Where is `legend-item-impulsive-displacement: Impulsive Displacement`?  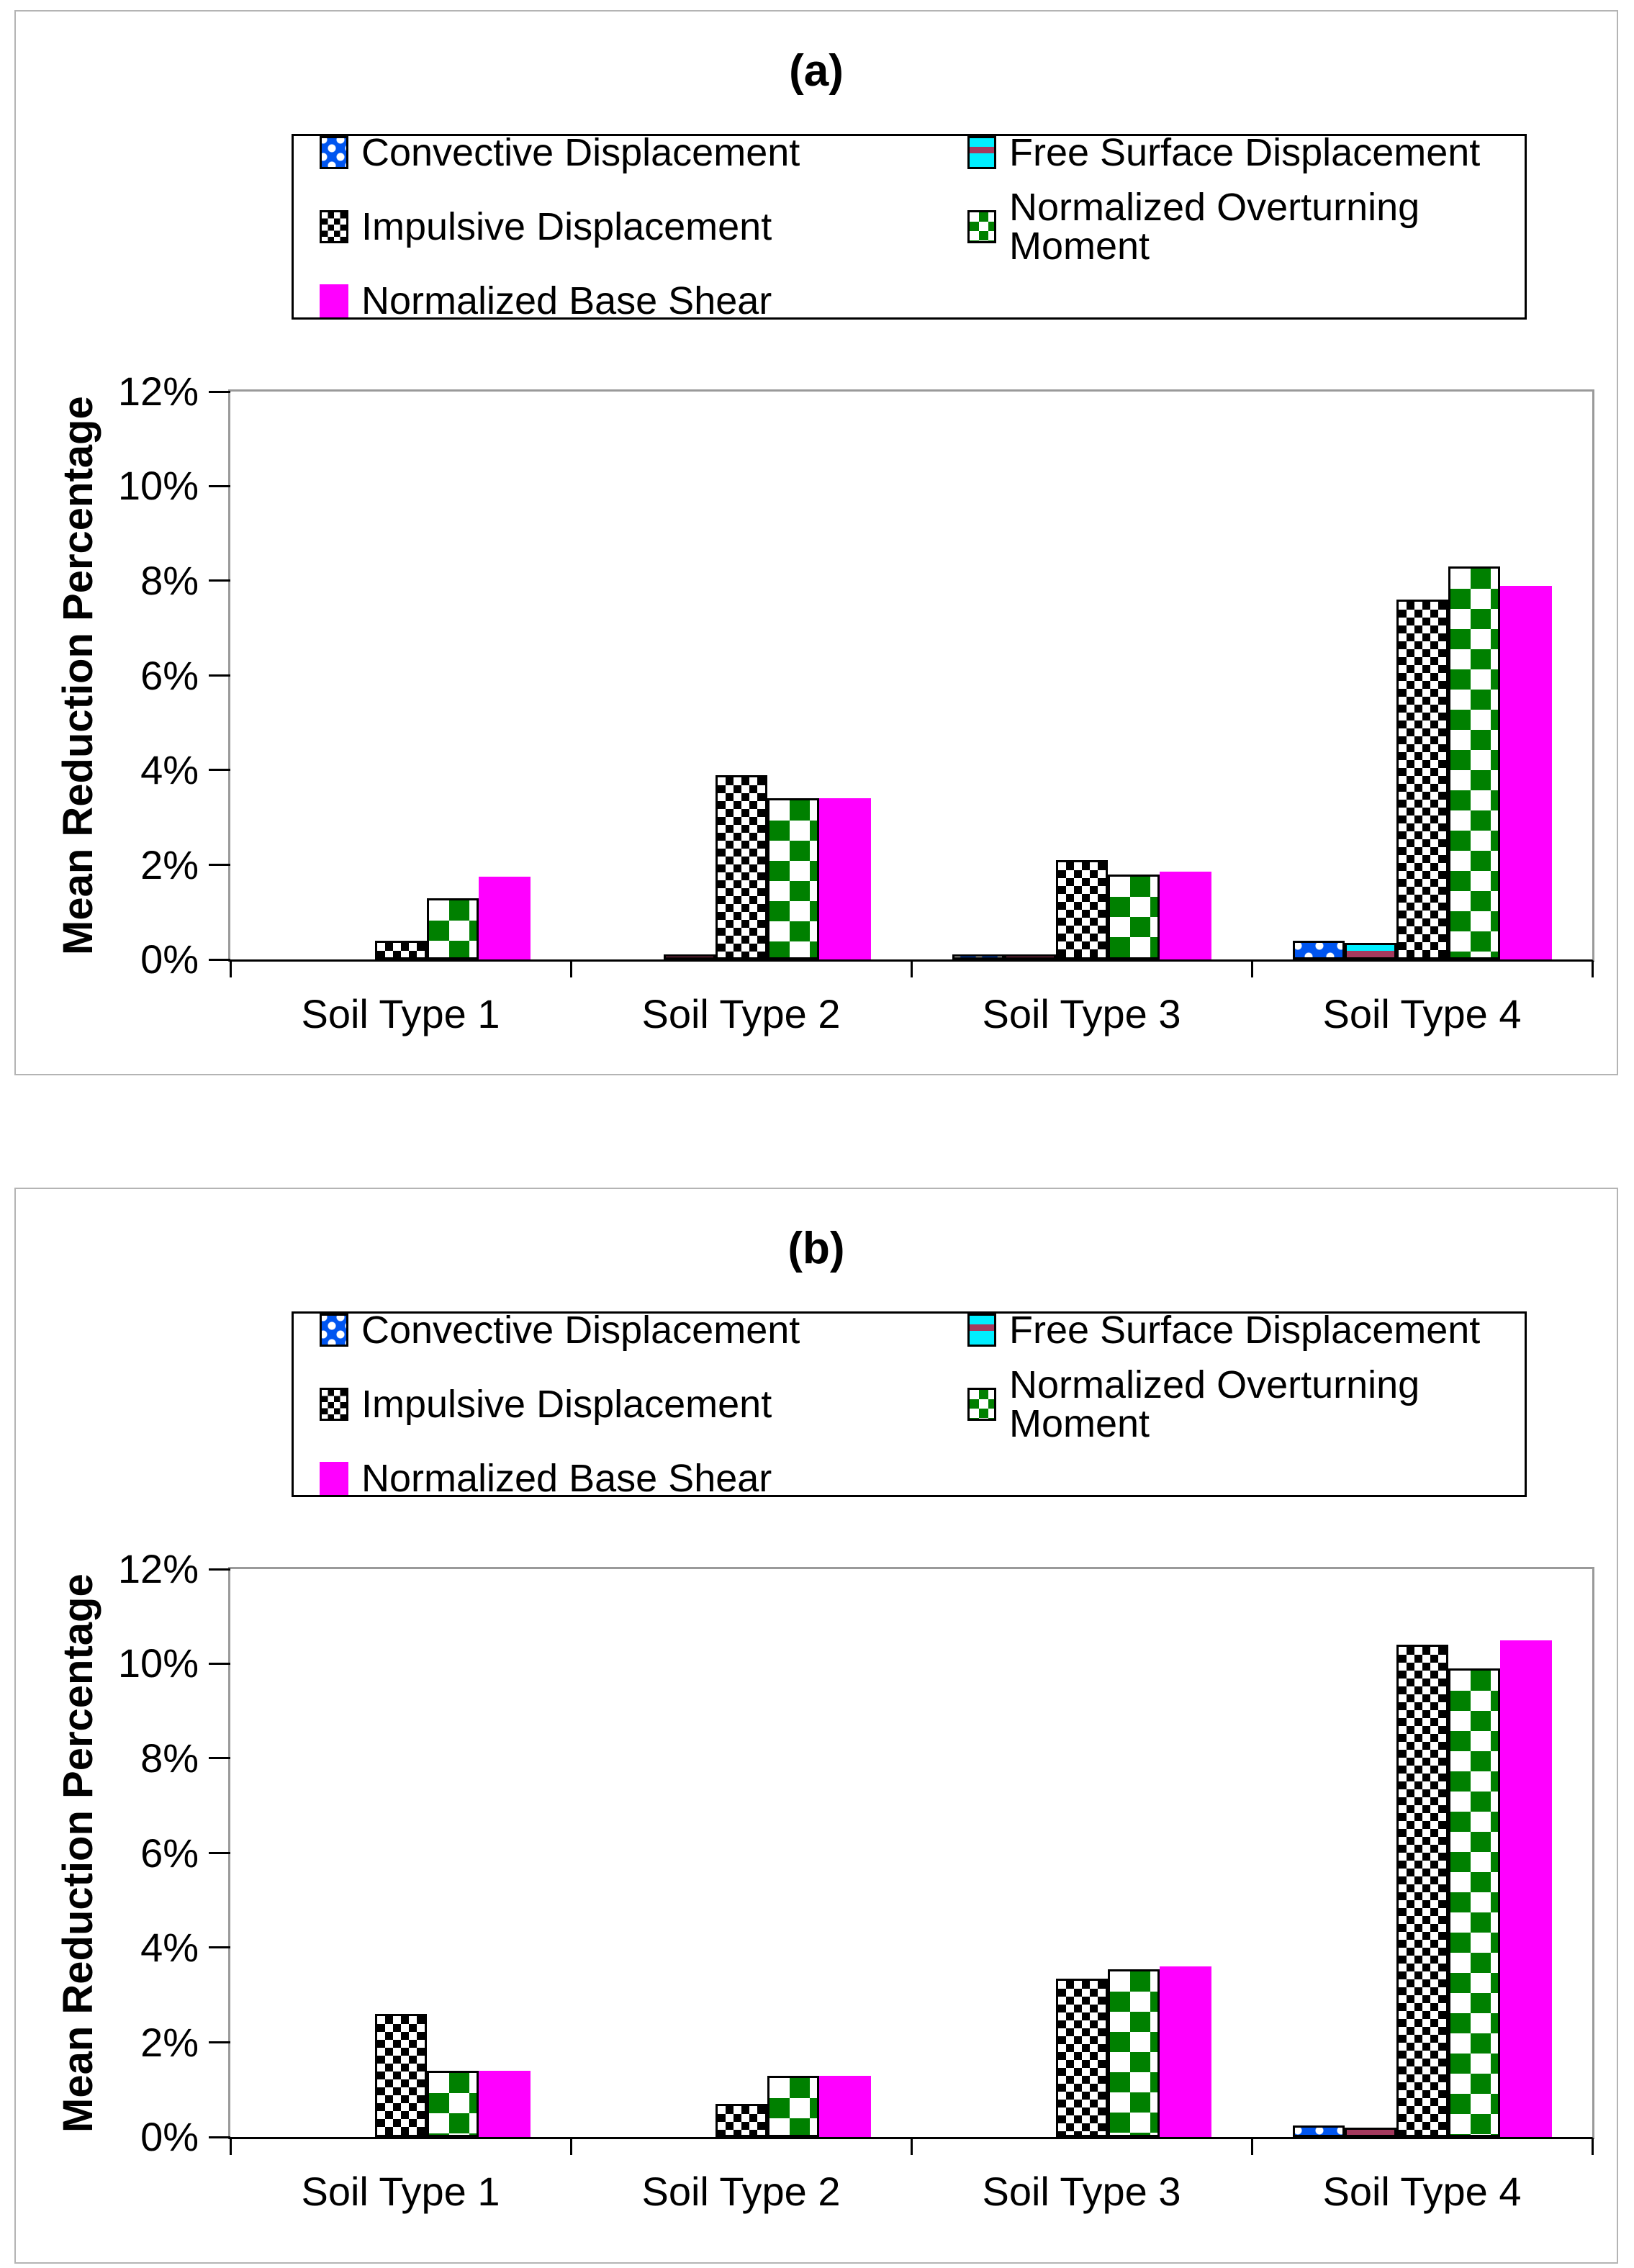
legend-item-impulsive-displacement: Impulsive Displacement is located at coordinates (643, 227).